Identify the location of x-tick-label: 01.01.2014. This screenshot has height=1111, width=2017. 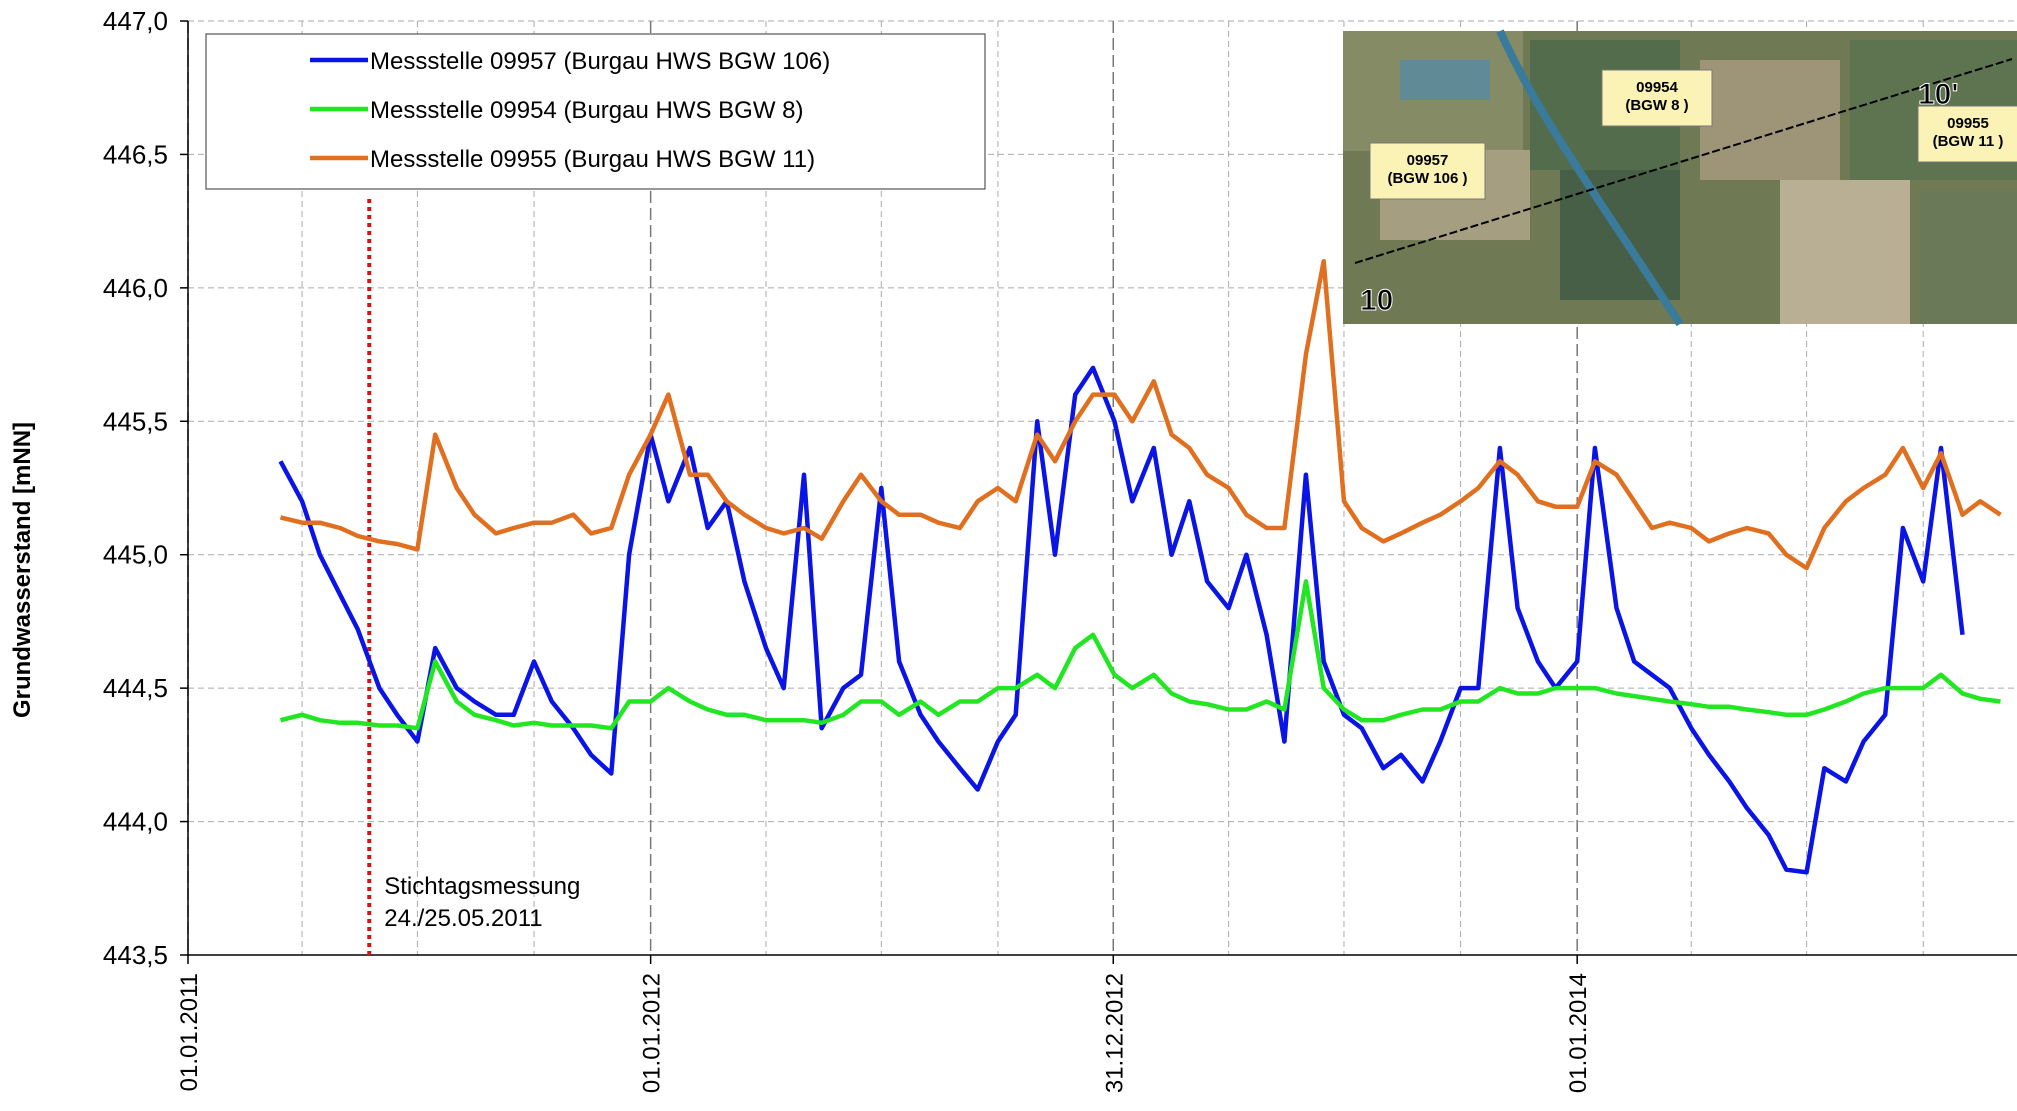
(1578, 1033).